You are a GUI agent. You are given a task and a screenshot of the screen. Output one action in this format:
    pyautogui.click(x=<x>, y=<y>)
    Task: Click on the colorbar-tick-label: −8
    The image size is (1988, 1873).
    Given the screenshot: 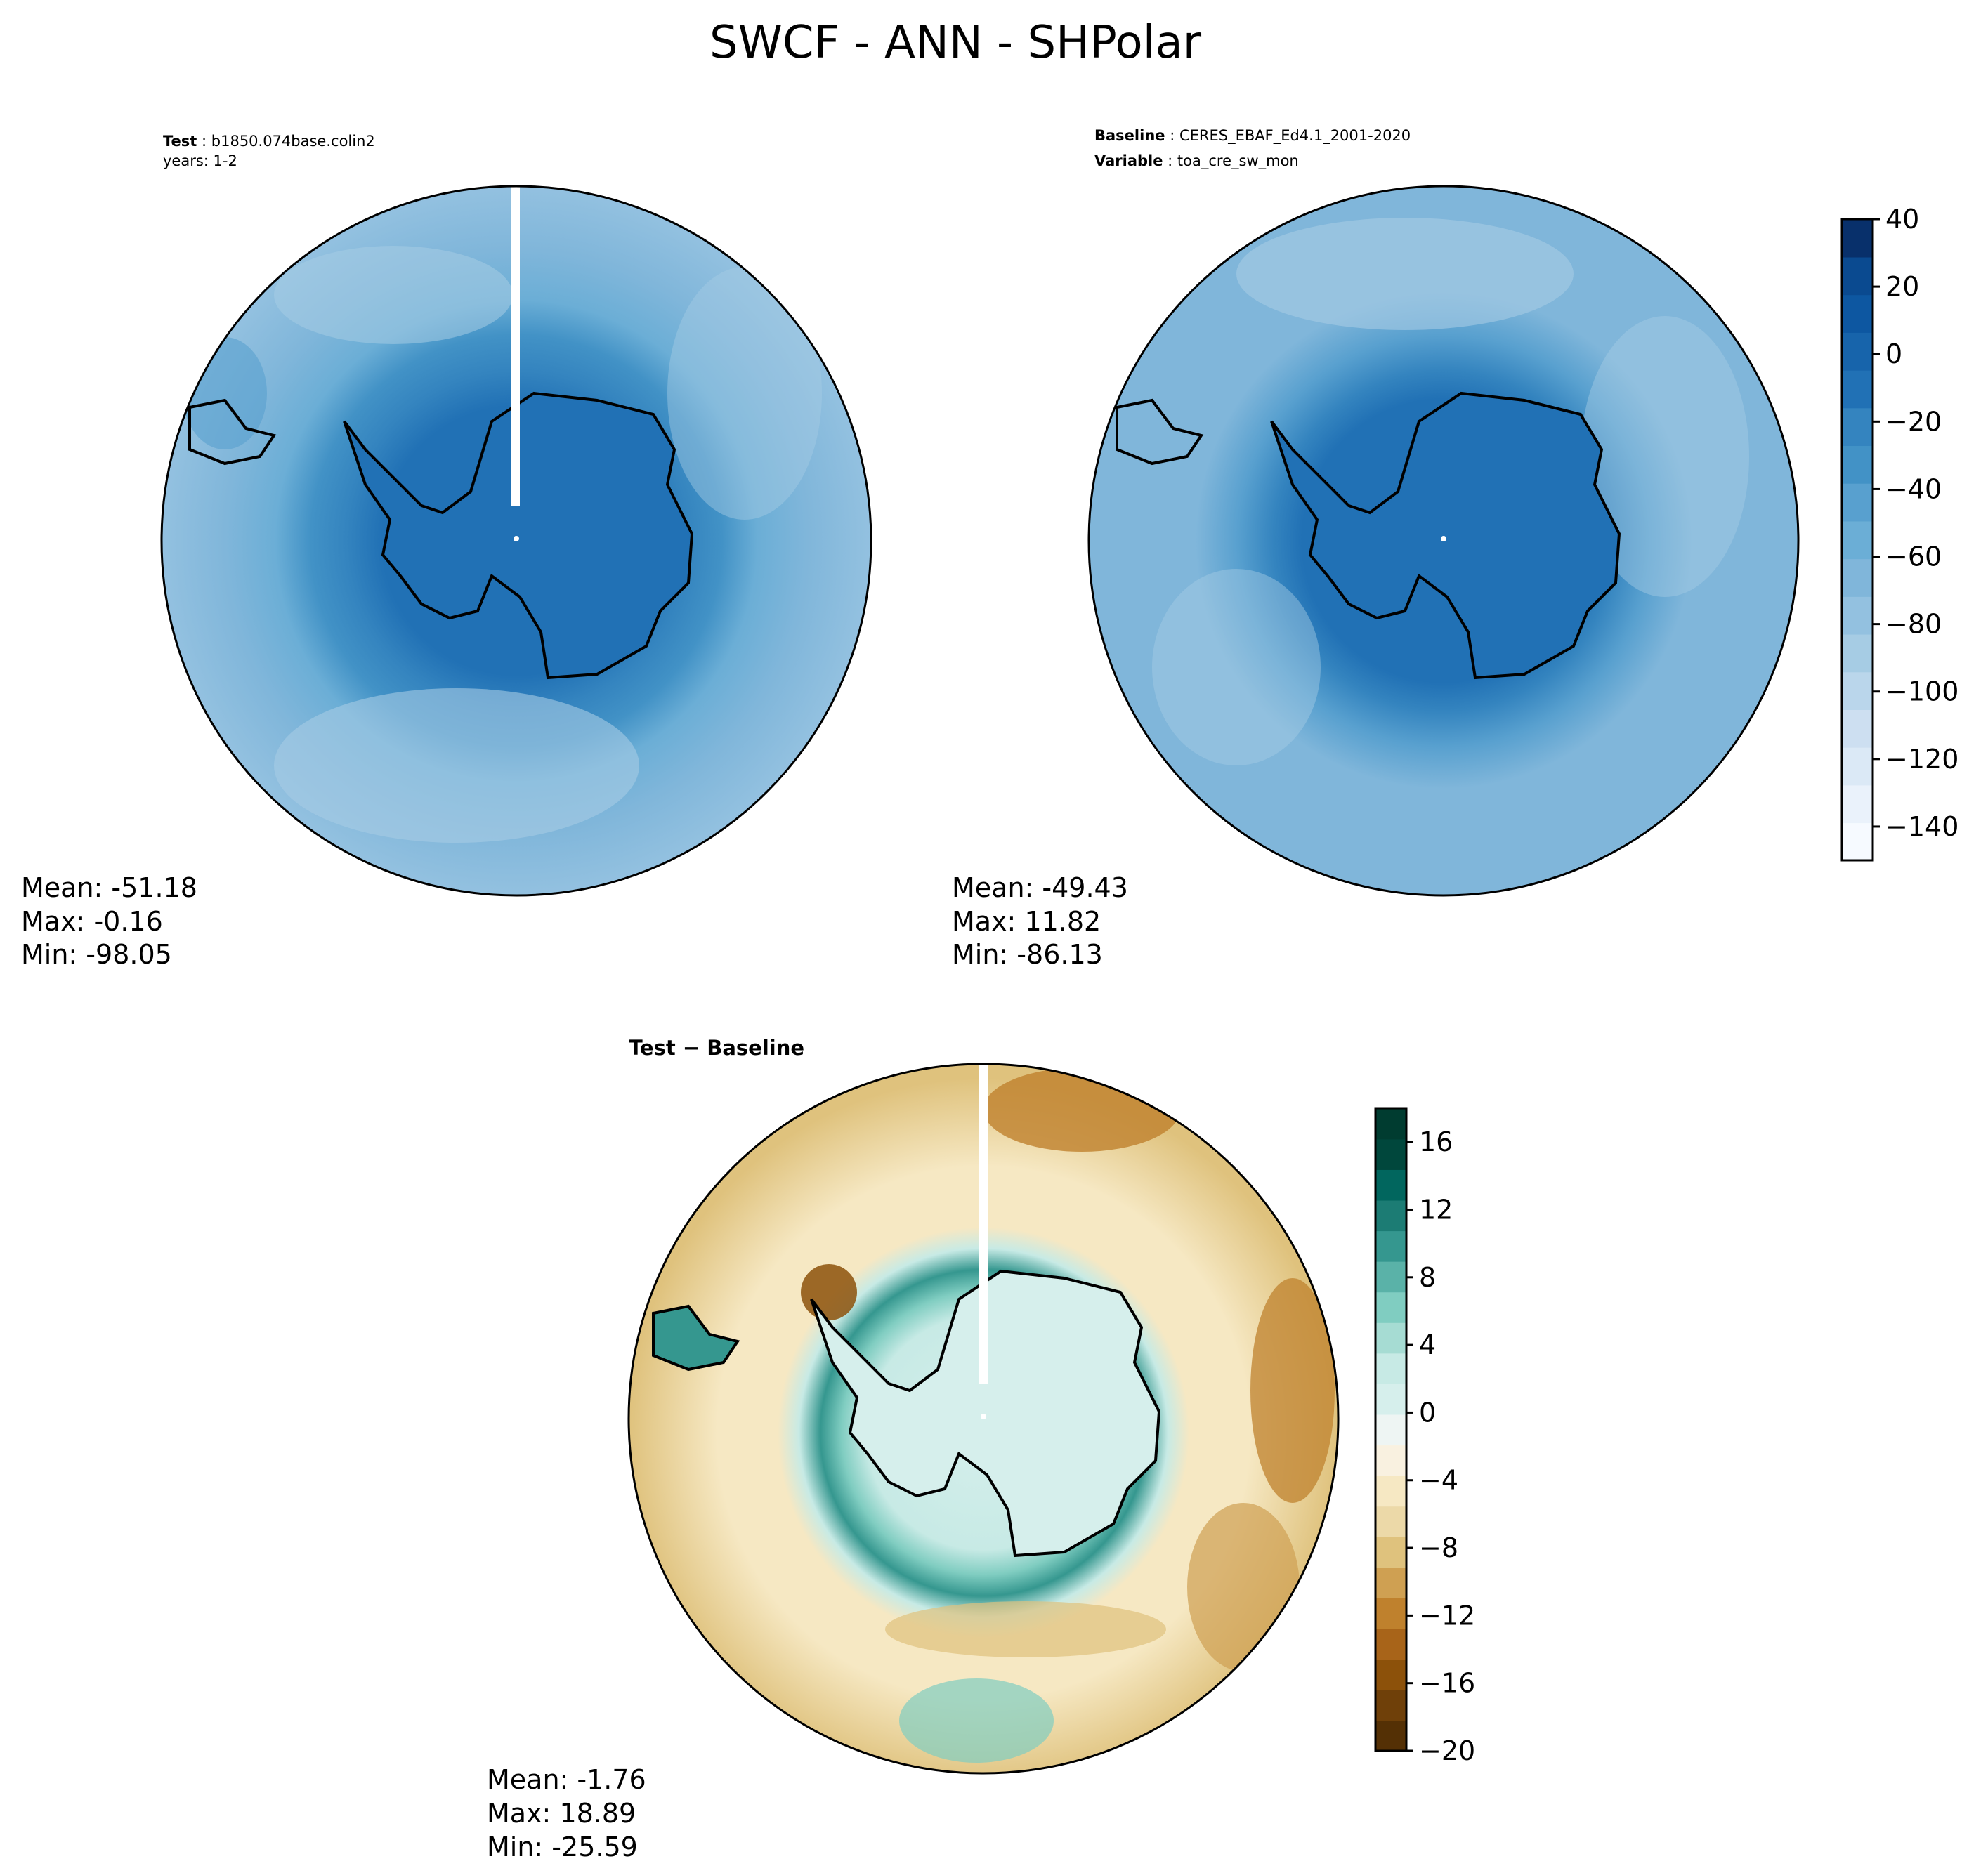 What is the action you would take?
    pyautogui.click(x=1438, y=1547)
    